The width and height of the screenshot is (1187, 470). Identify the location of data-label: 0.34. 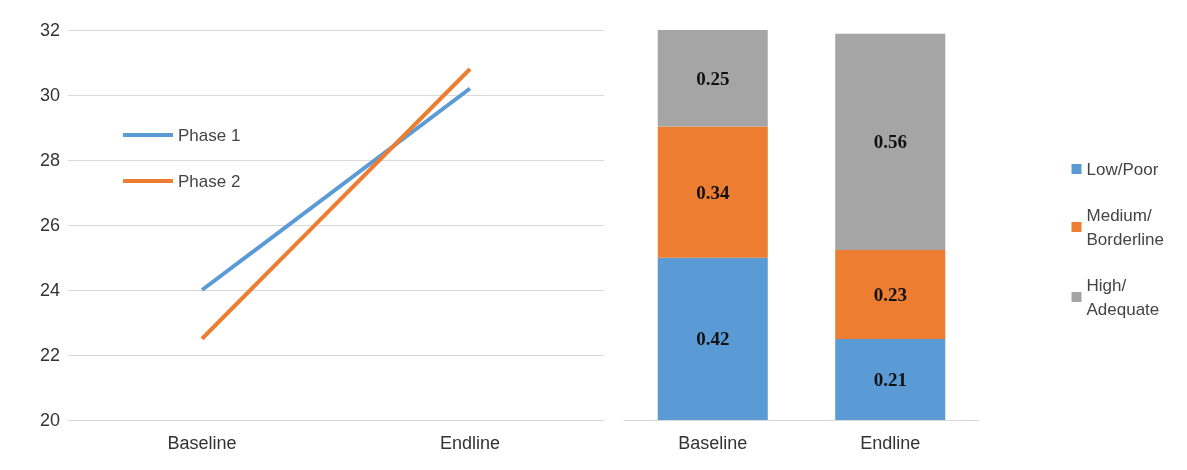
(713, 192).